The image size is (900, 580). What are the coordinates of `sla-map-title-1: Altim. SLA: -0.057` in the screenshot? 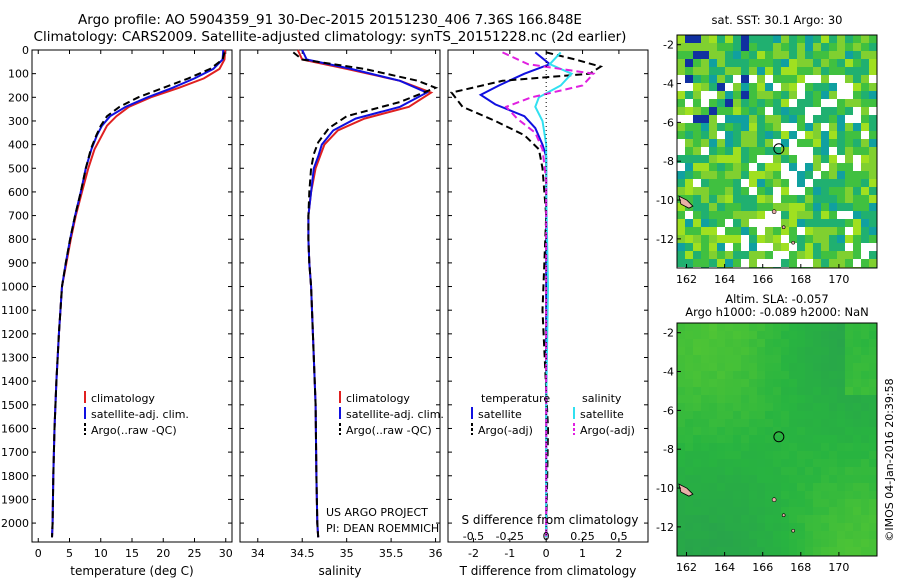 It's located at (777, 299).